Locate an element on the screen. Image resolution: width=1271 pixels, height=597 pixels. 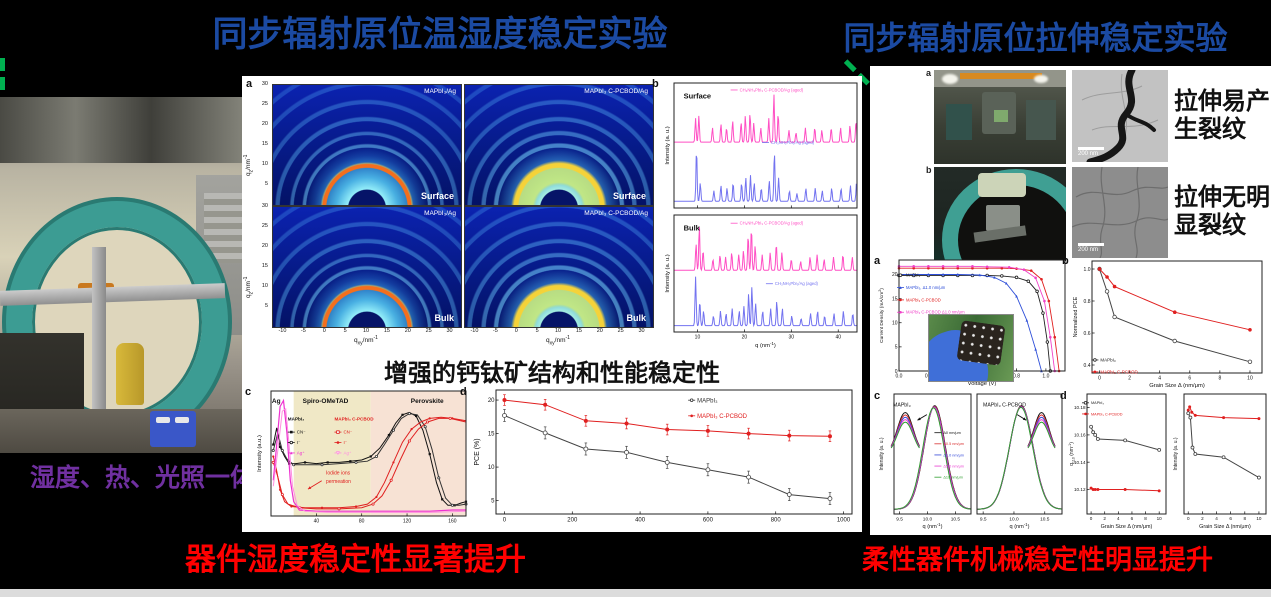
giwaxs-y-axis-label: qz/nm-1 is located at coordinates (249, 165).